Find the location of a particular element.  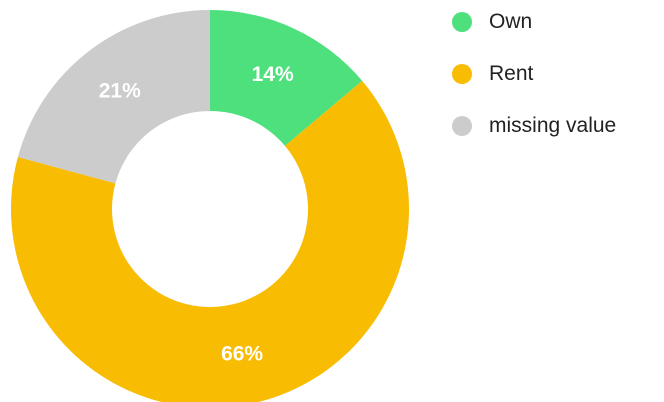

legend-item-rent: Rent is located at coordinates (534, 73).